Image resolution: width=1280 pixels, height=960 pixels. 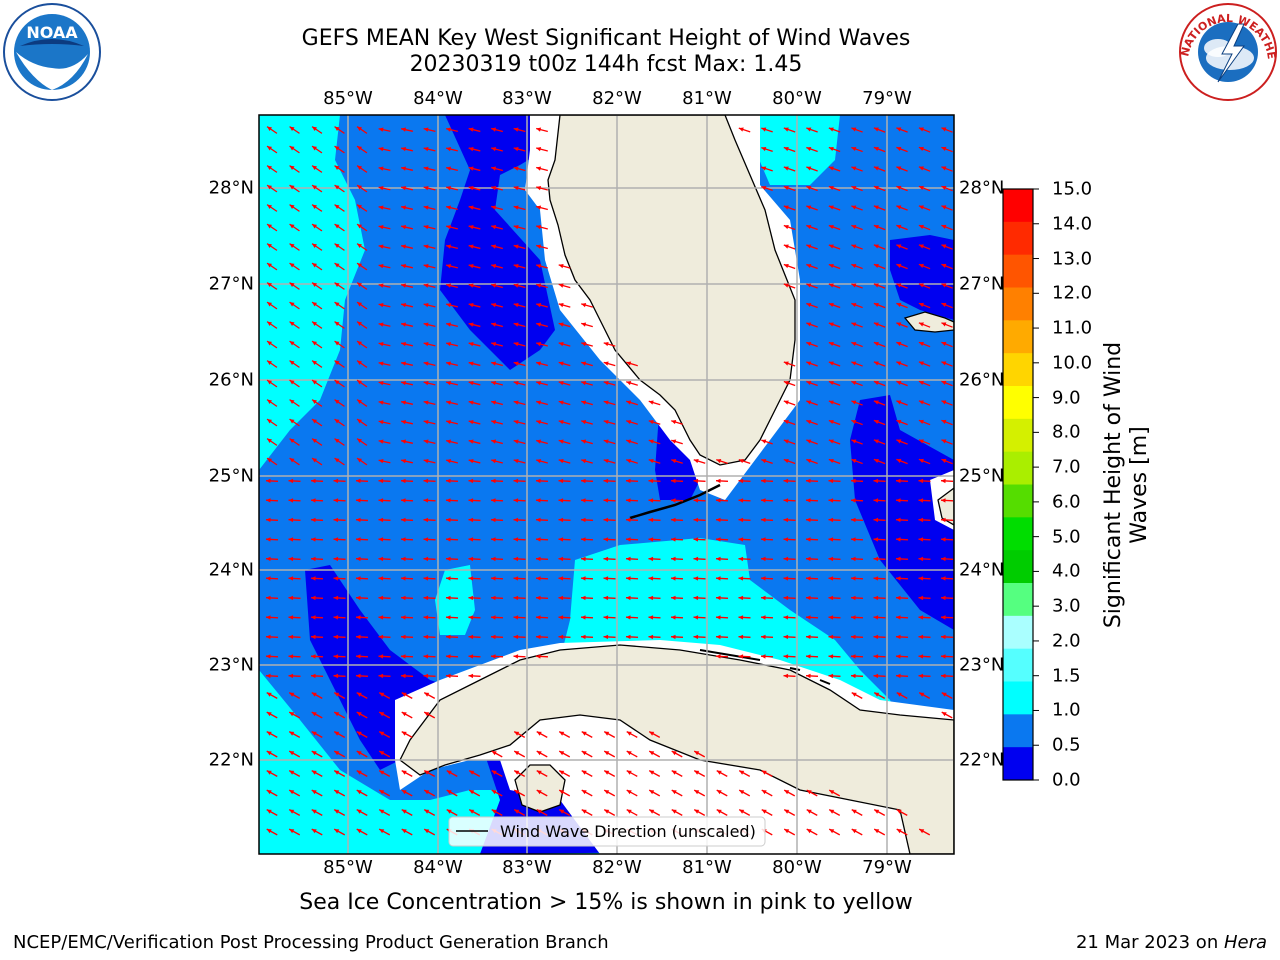 What do you see at coordinates (928, 322) in the screenshot?
I see `land-grand-bahama` at bounding box center [928, 322].